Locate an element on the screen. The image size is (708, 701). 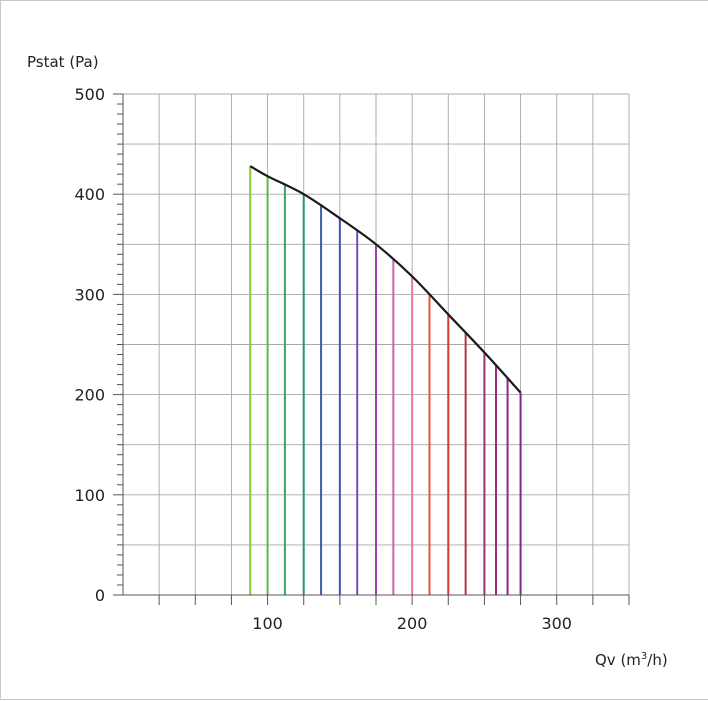
x-axis-title: Qv (m3/h) is located at coordinates (631, 660).